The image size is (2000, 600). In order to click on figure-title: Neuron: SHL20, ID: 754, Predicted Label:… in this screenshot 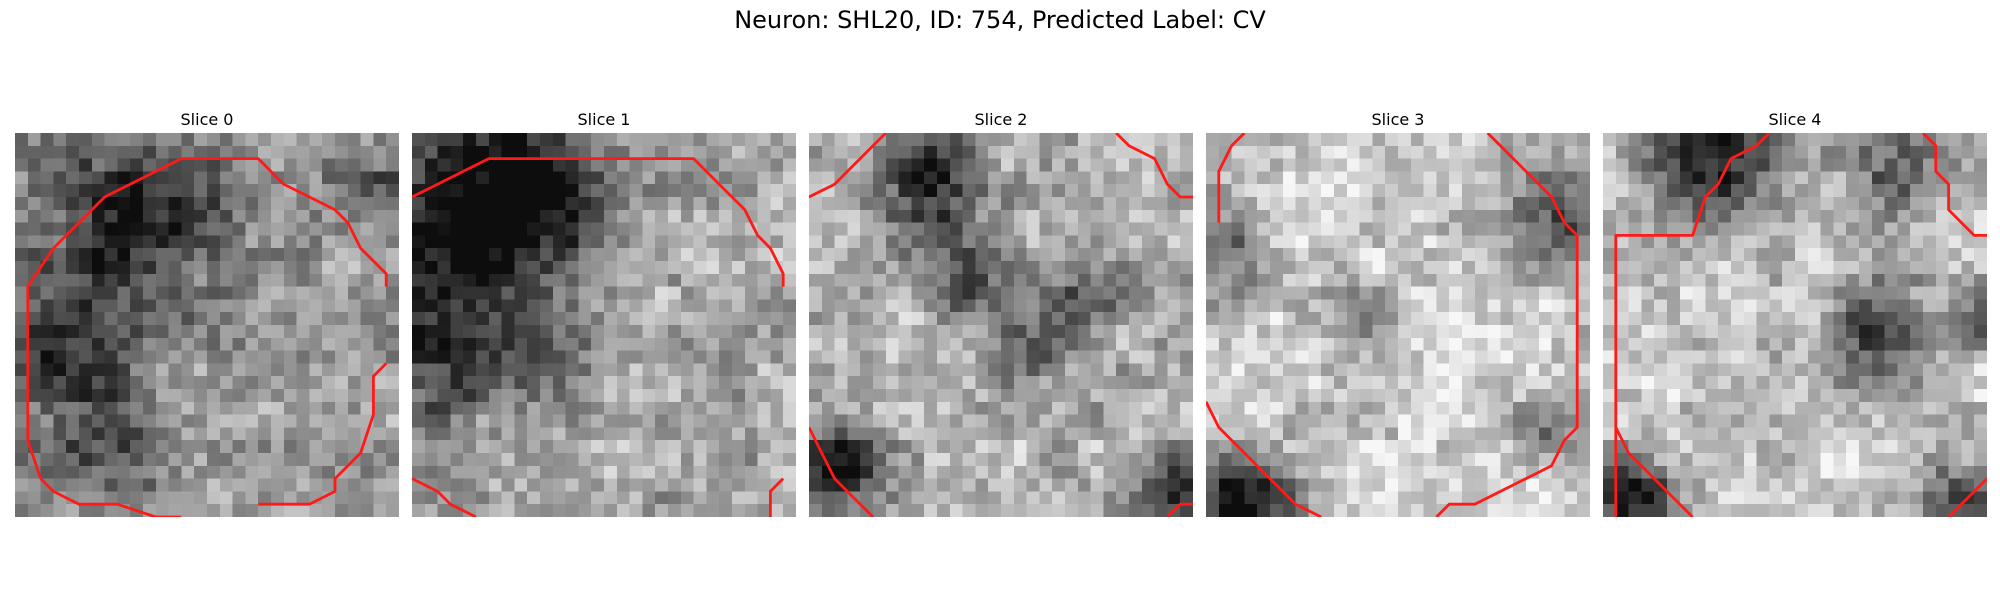, I will do `click(1000, 20)`.